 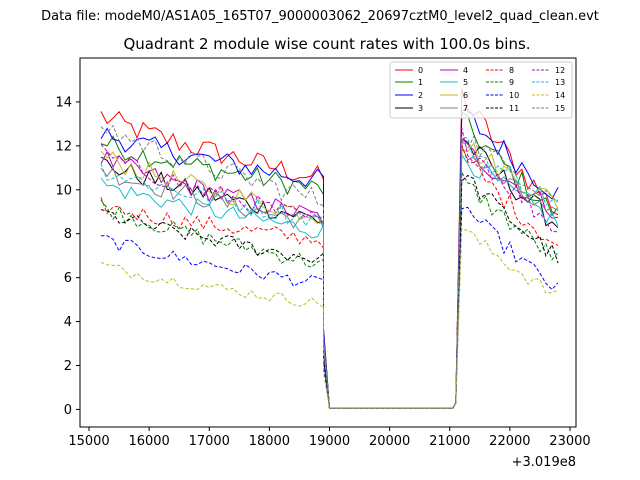 What do you see at coordinates (509, 441) in the screenshot?
I see `x-tick-label: 22000` at bounding box center [509, 441].